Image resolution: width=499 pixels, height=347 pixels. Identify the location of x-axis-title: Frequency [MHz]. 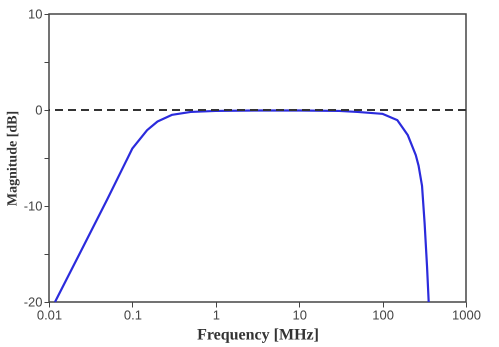
(258, 335).